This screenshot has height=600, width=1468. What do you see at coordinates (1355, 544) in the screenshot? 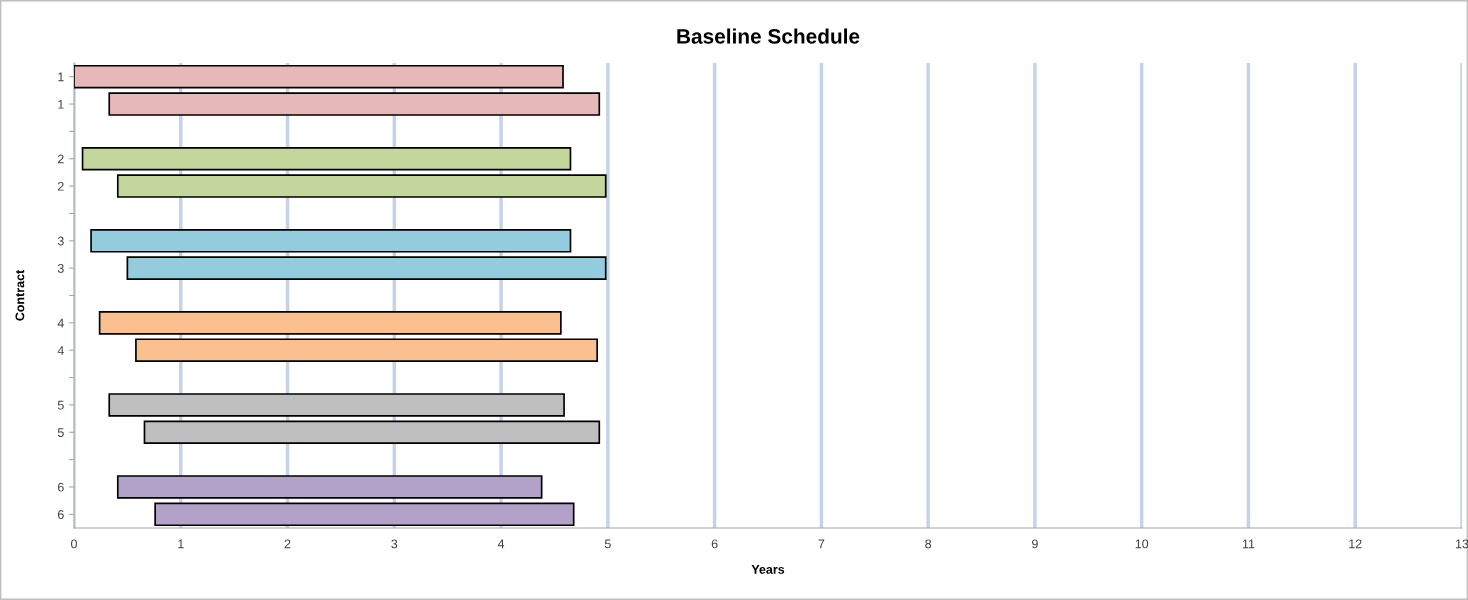
I see `x-tick-label: 12` at bounding box center [1355, 544].